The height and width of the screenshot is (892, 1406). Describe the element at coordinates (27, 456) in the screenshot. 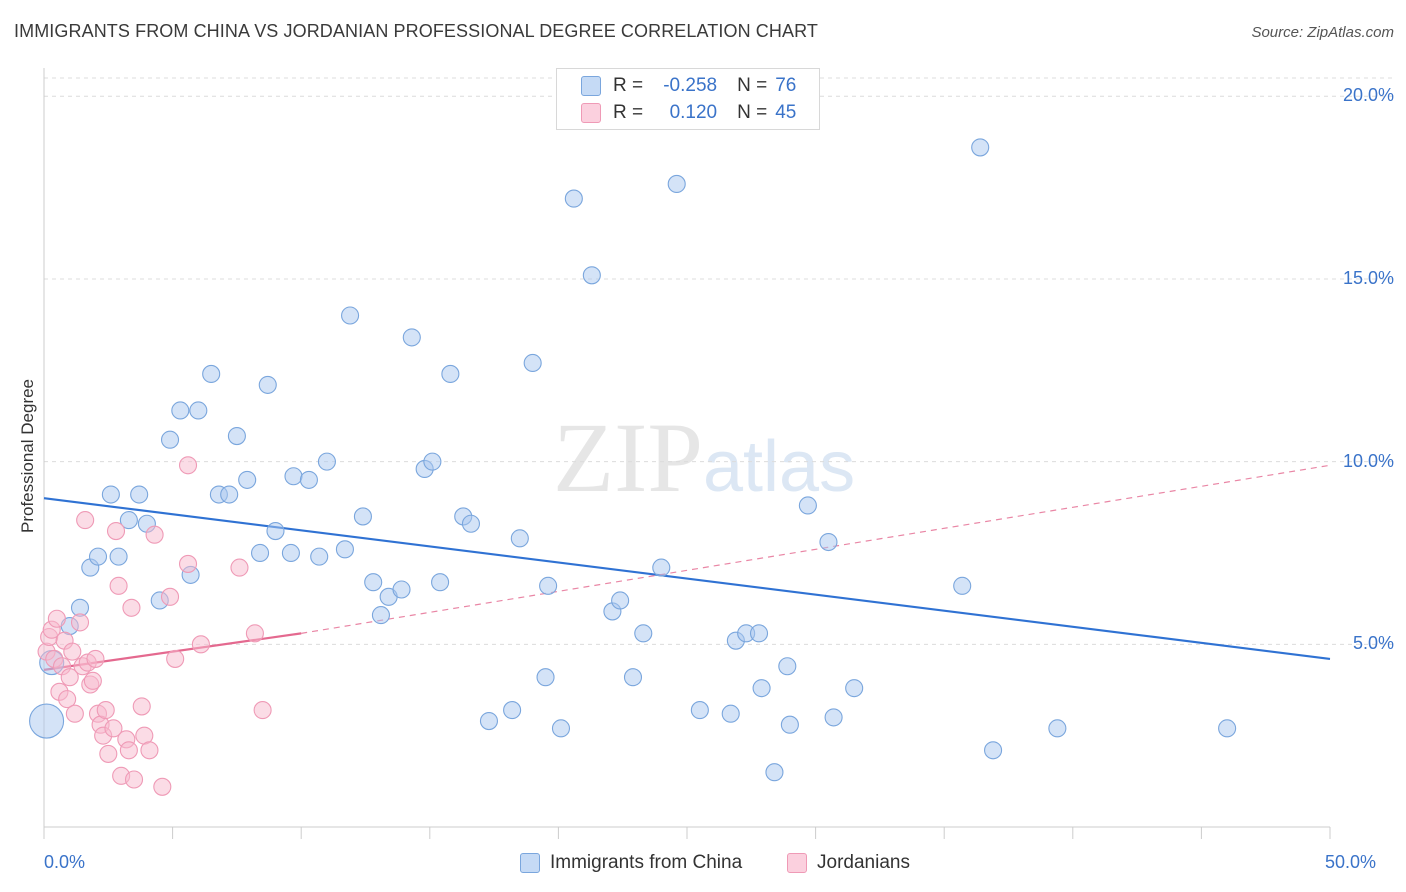

I see `y-axis-label: Professional Degree` at that location.